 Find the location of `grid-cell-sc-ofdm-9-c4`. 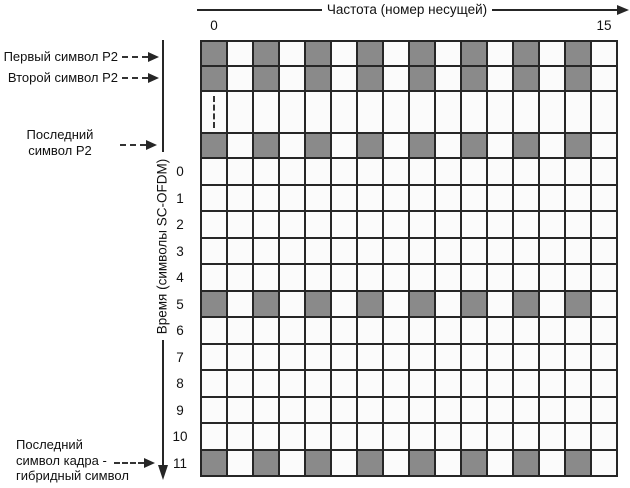

grid-cell-sc-ofdm-9-c4 is located at coordinates (318, 409).